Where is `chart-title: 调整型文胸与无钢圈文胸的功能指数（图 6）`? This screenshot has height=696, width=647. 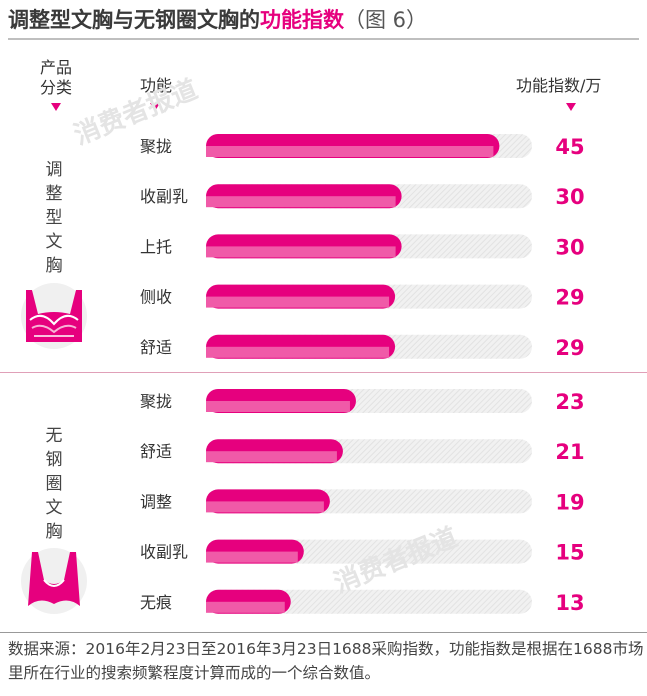 chart-title: 调整型文胸与无钢圈文胸的功能指数（图 6） is located at coordinates (217, 19).